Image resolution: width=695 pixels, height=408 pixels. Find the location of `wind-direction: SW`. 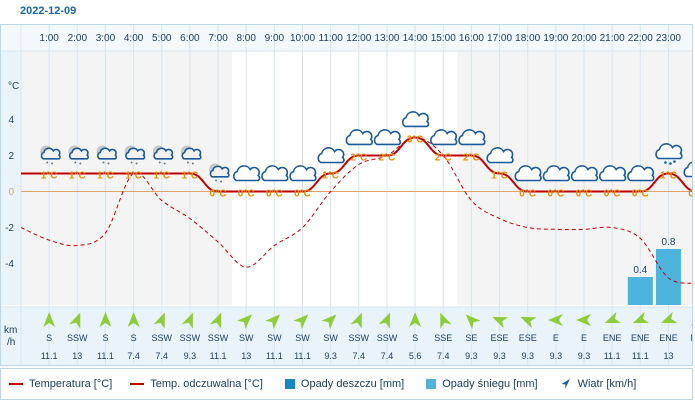

wind-direction: SW is located at coordinates (330, 338).